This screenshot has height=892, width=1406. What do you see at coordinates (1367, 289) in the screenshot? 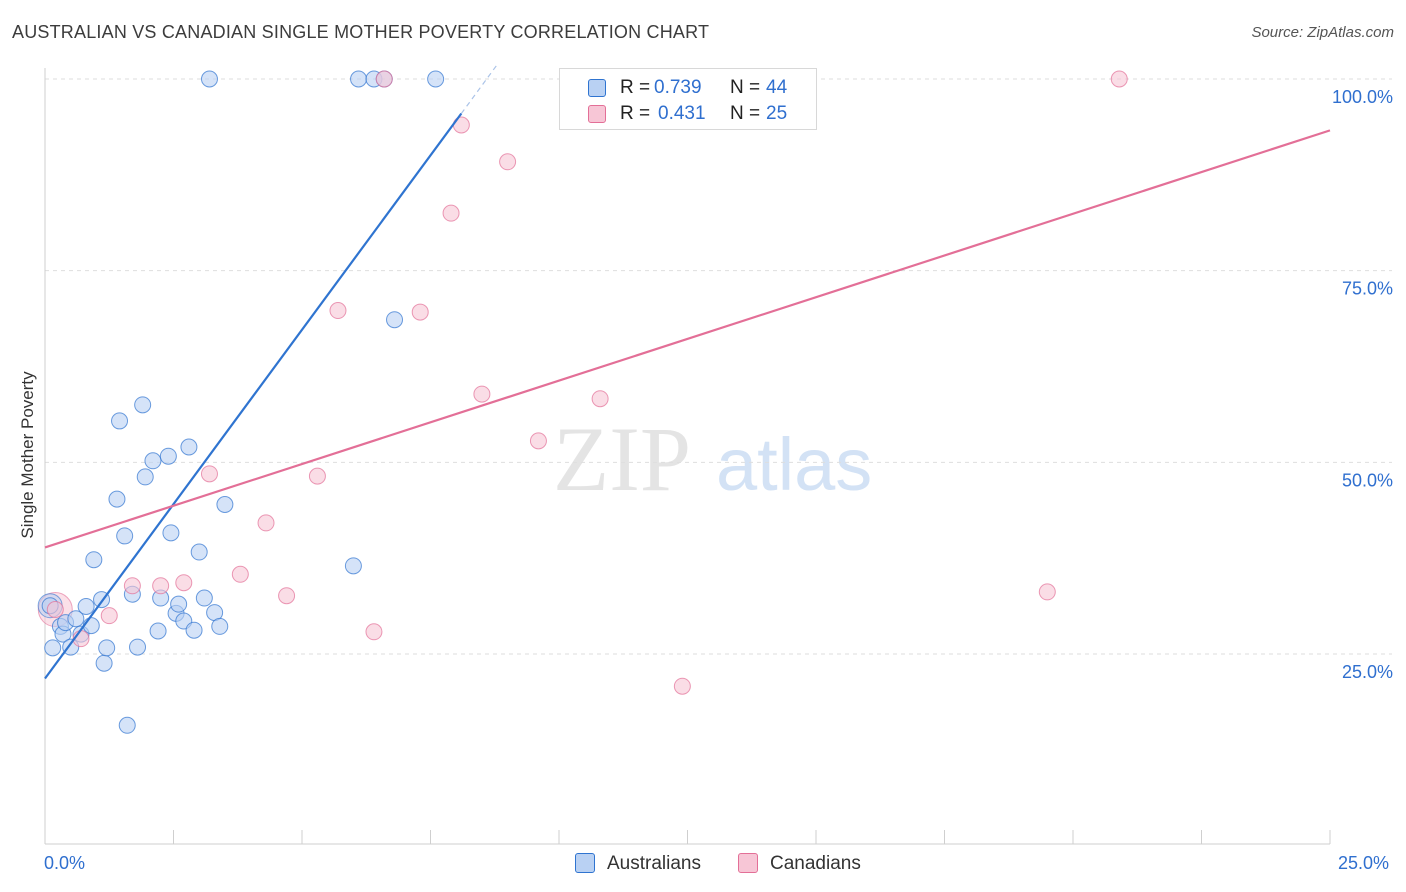
I see `y-tick-label: 75.0%` at bounding box center [1367, 289].